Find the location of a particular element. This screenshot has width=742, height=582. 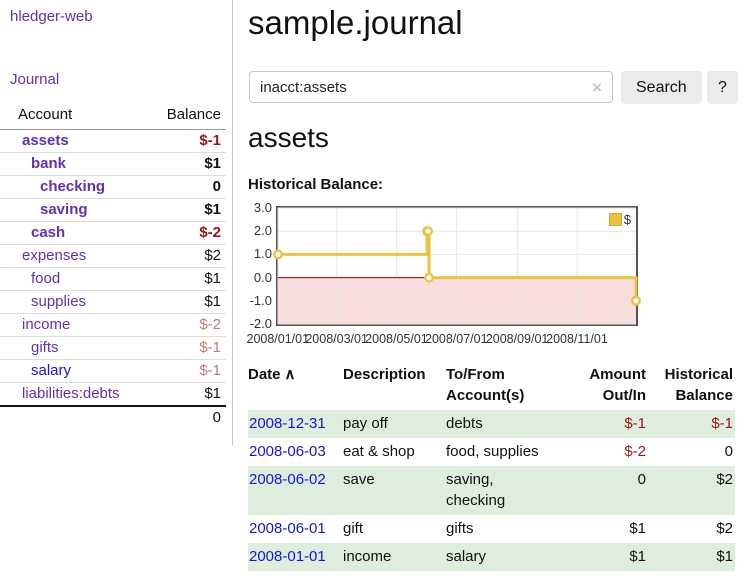

transaction-description: save is located at coordinates (394, 490).